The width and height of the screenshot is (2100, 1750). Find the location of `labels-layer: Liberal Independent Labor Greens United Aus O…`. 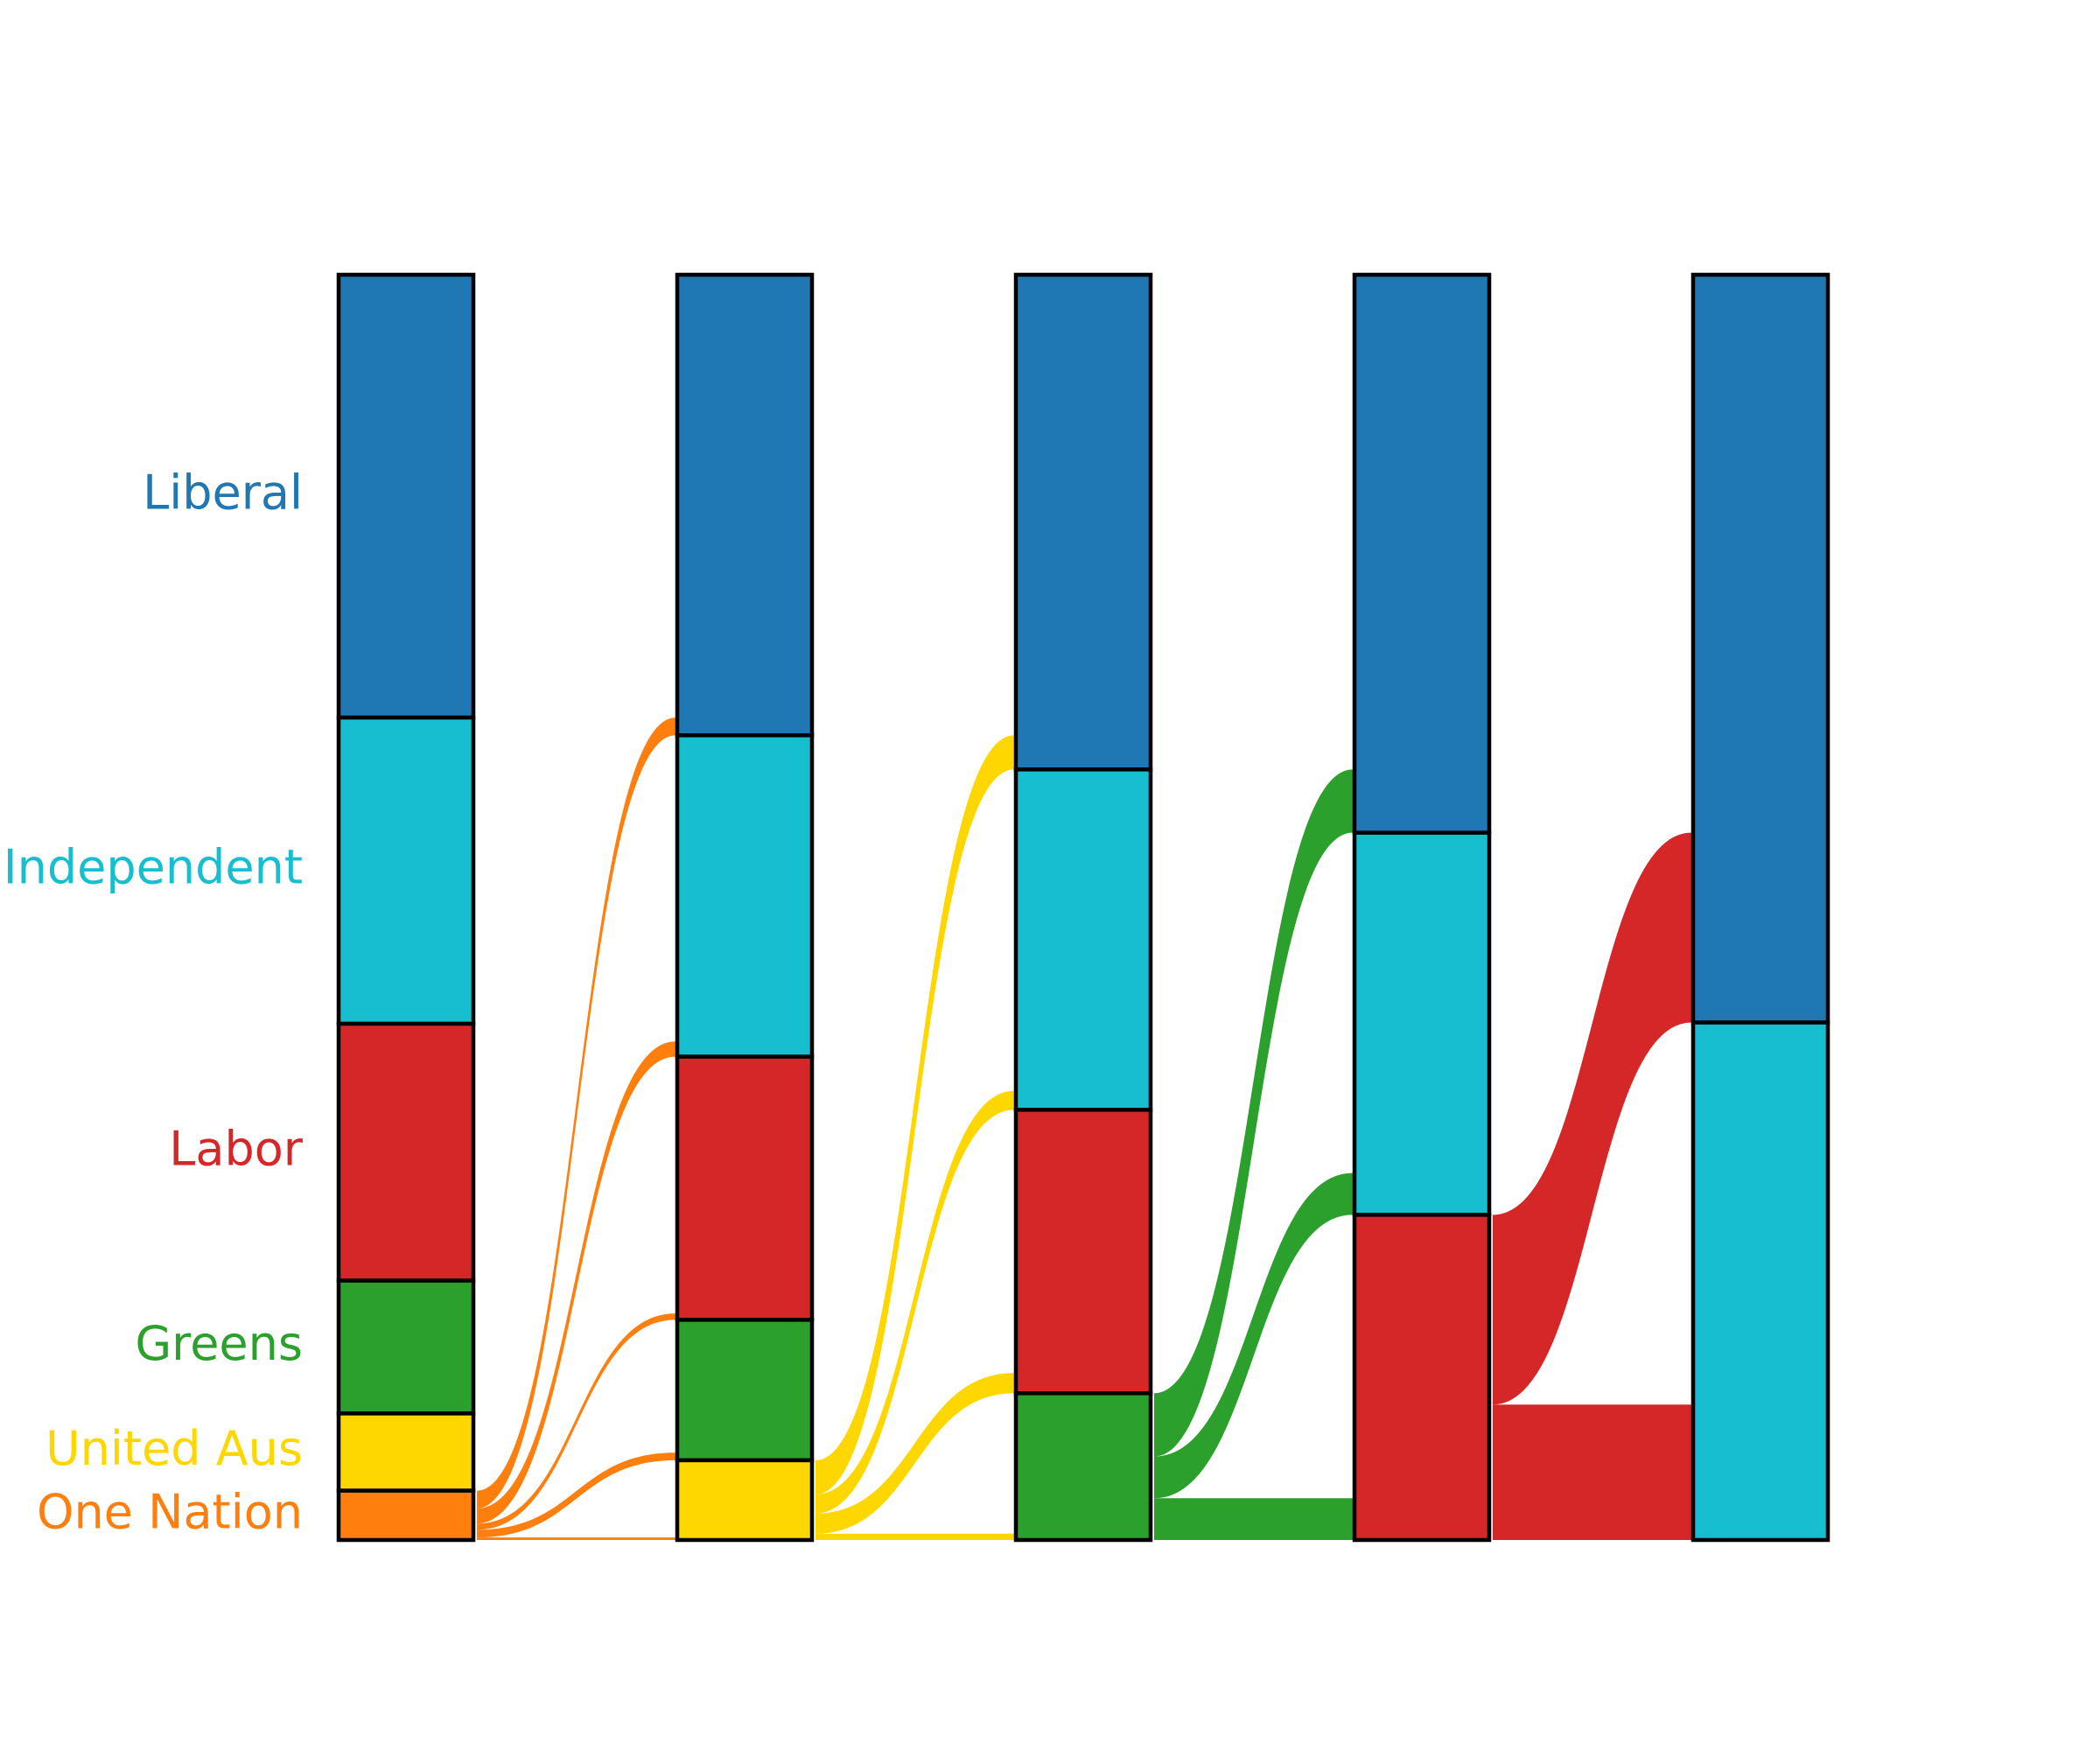

labels-layer: Liberal Independent Labor Greens United Aus O… is located at coordinates (154, 1003).